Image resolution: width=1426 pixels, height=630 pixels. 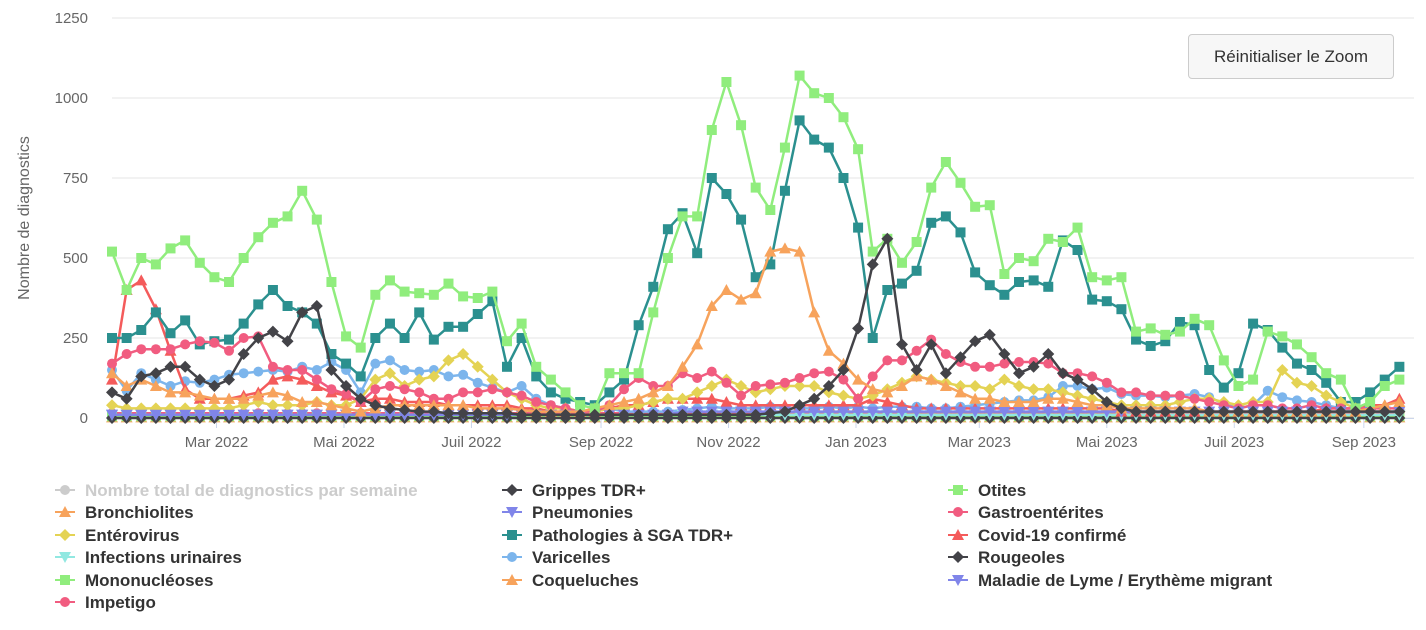 I want to click on legend-item: Nombre total de diagnostics par semaine, so click(x=236, y=490).